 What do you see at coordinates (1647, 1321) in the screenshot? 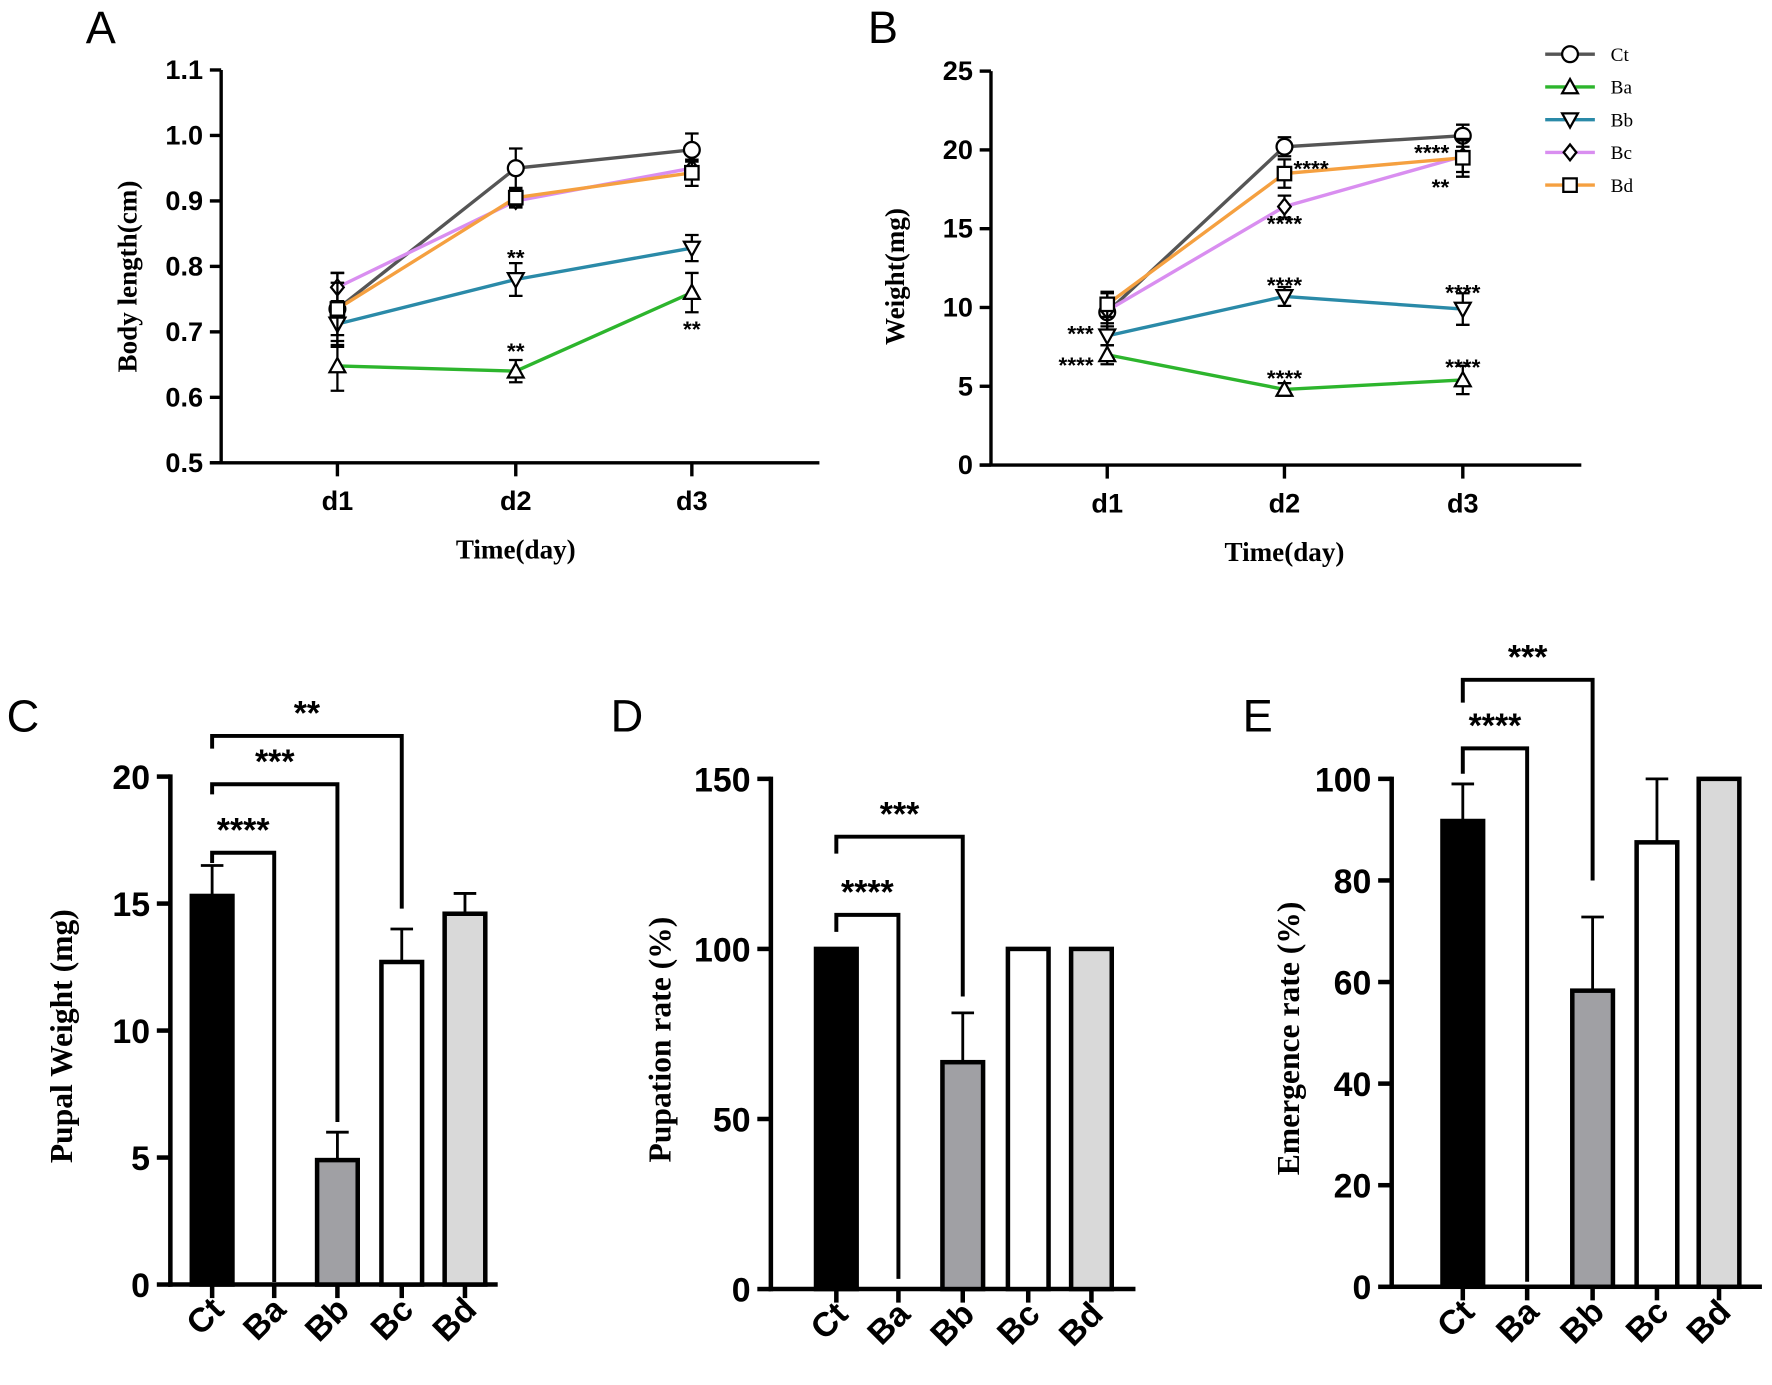
I see `x-tick-label: Bc` at bounding box center [1647, 1321].